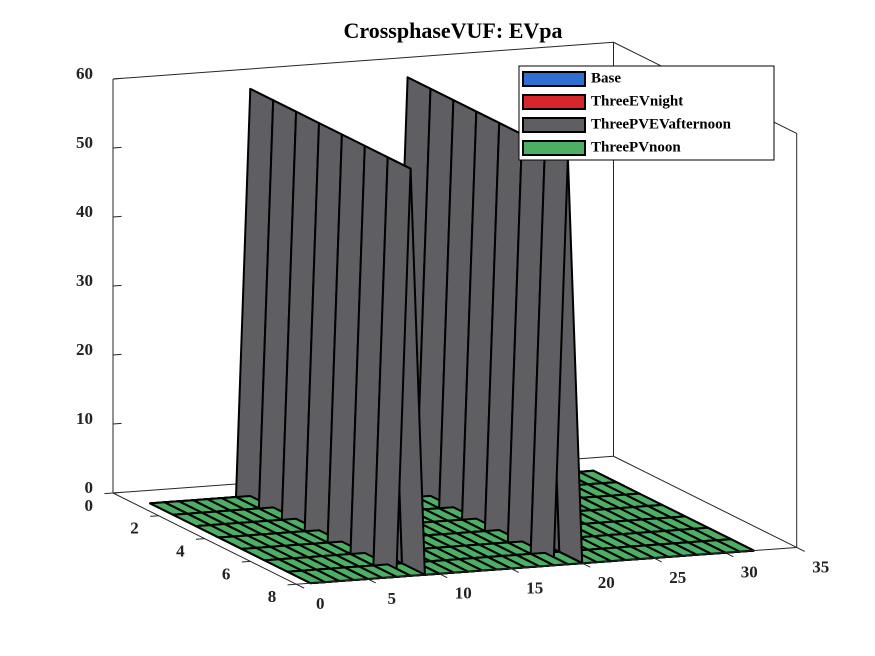 This screenshot has height=656, width=875. I want to click on z-tick-label: 30, so click(84, 280).